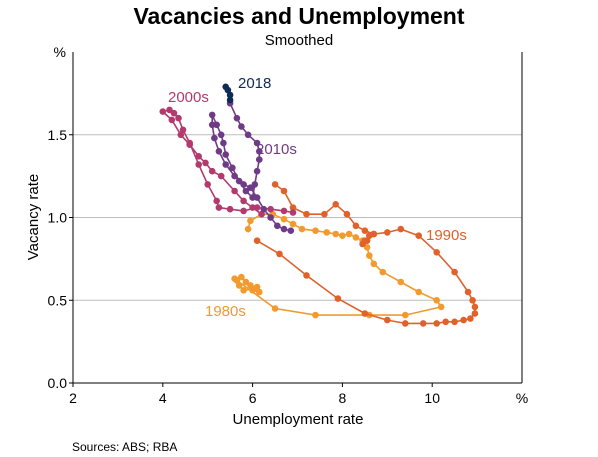 This screenshot has width=598, height=457. What do you see at coordinates (251, 167) in the screenshot?
I see `series-2010s` at bounding box center [251, 167].